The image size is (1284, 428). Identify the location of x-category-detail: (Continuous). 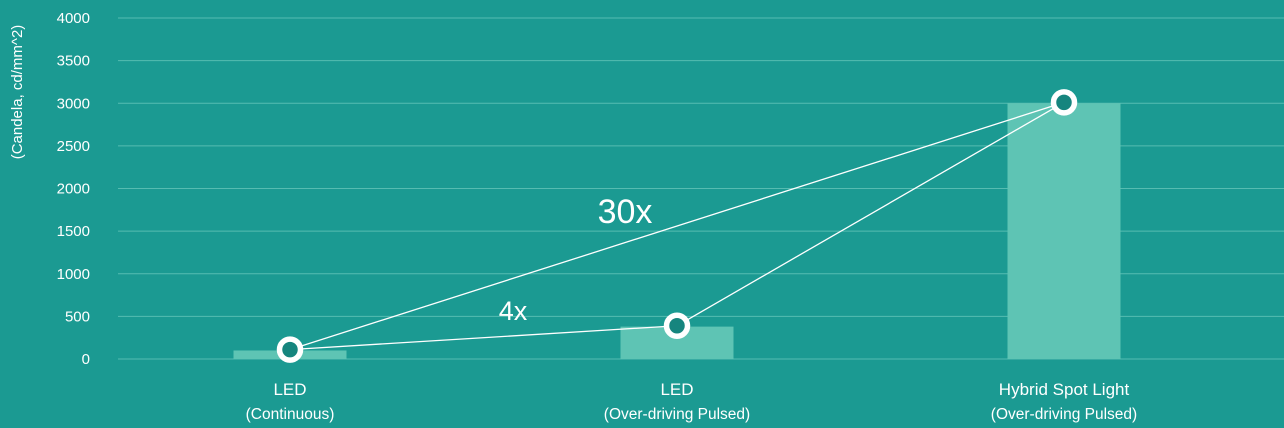
(290, 414).